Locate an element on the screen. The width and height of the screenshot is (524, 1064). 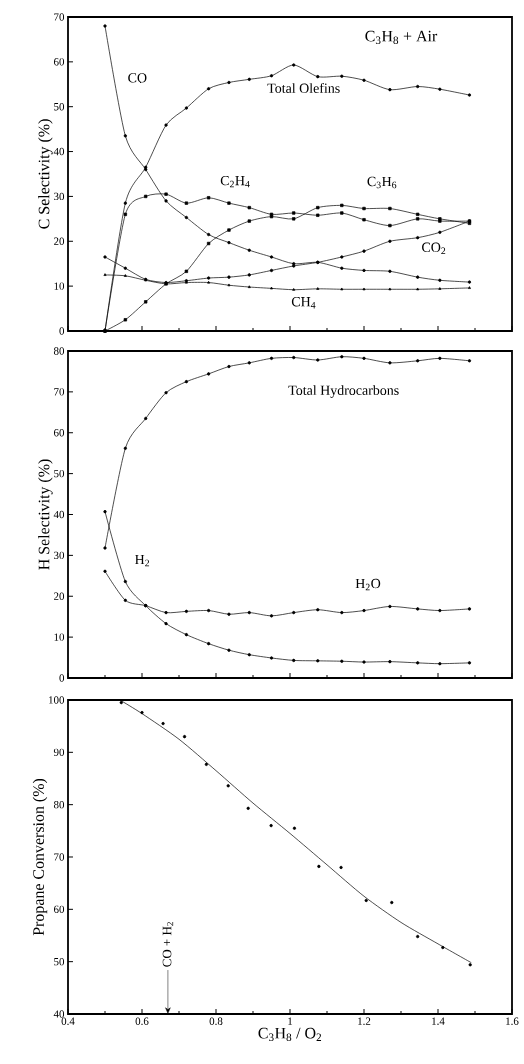
x-tick-label: 0.6 is located at coordinates (142, 1021).